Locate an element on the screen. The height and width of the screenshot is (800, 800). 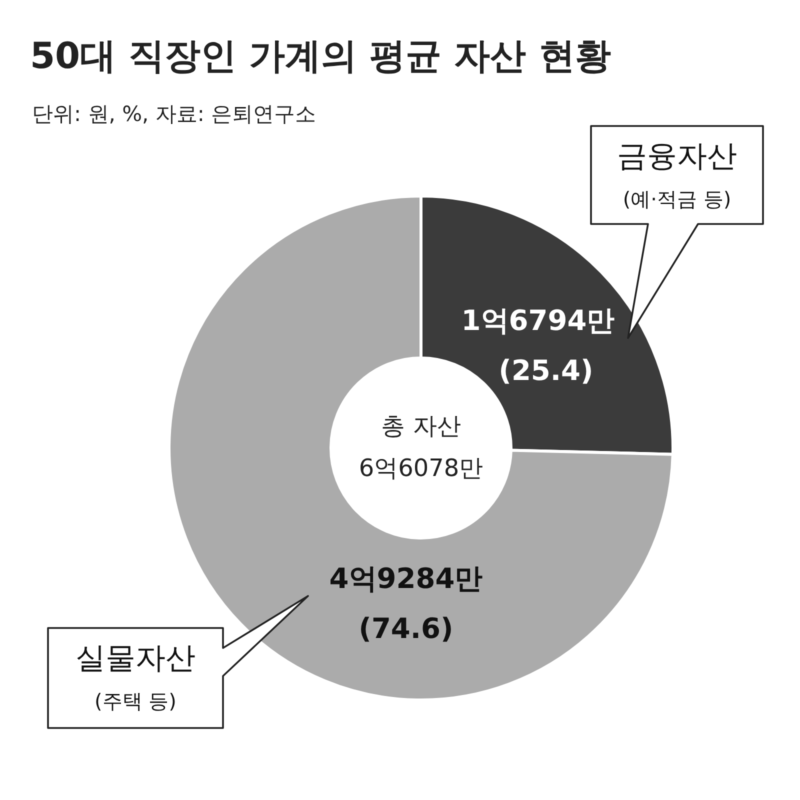
slice-label: 실물자산 (주택 등) is located at coordinates (136, 677).